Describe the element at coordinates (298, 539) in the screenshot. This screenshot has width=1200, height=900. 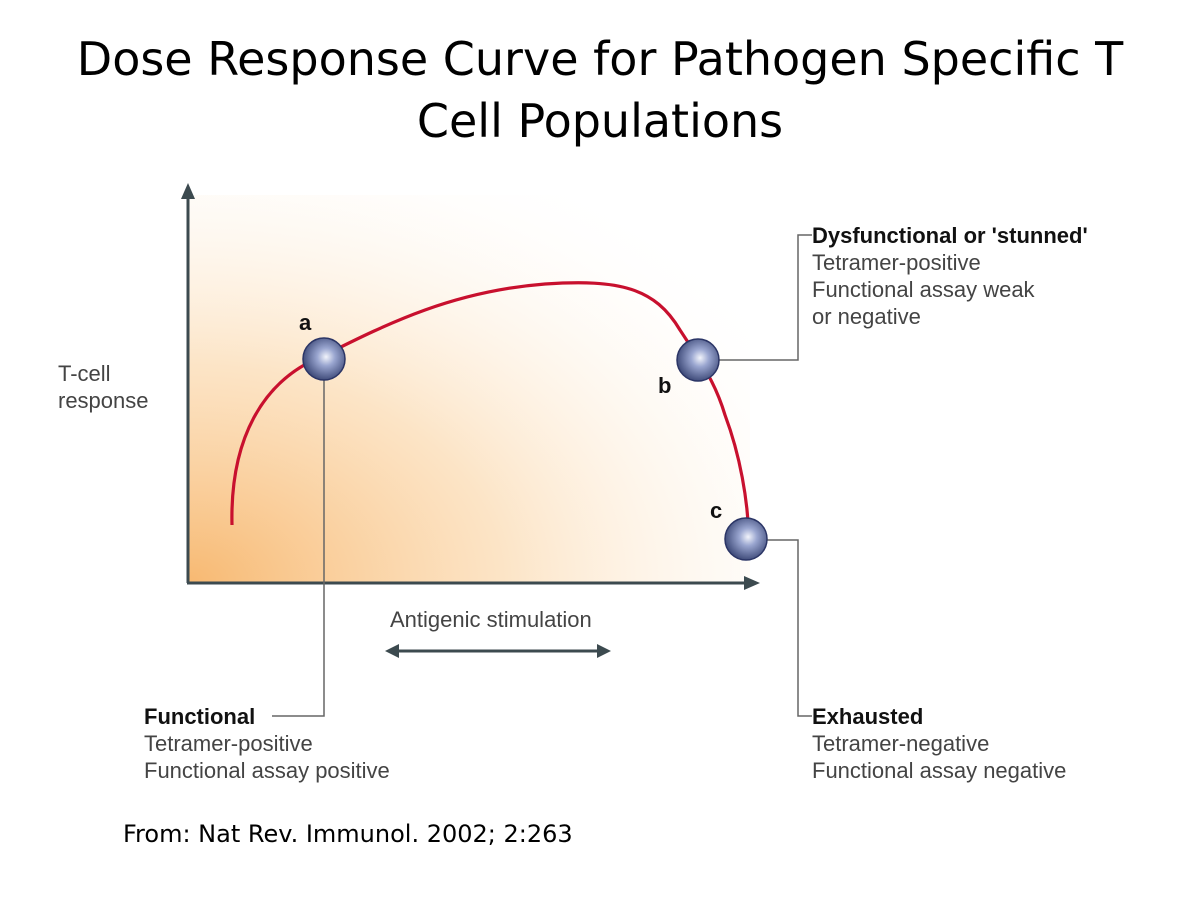
I see `leader-a` at that location.